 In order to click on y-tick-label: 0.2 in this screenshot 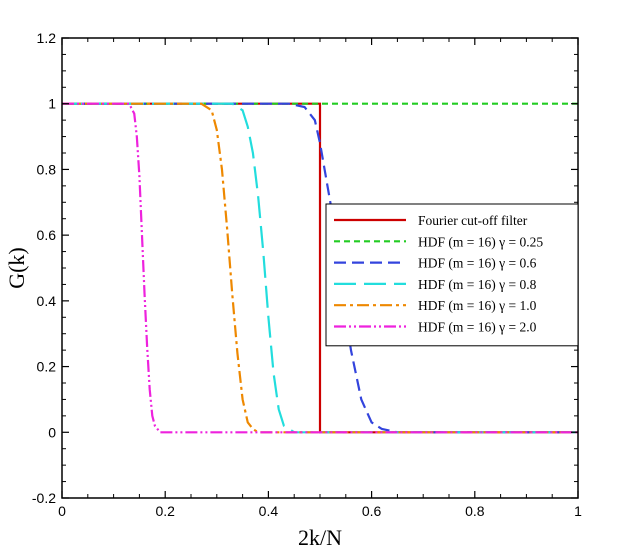, I will do `click(47, 367)`.